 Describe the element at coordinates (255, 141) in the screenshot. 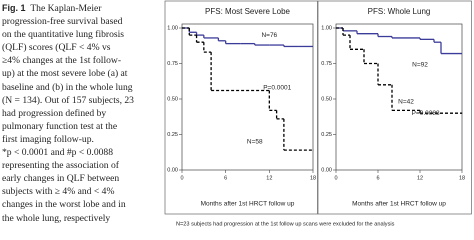

I see `curve-label: N=58` at that location.